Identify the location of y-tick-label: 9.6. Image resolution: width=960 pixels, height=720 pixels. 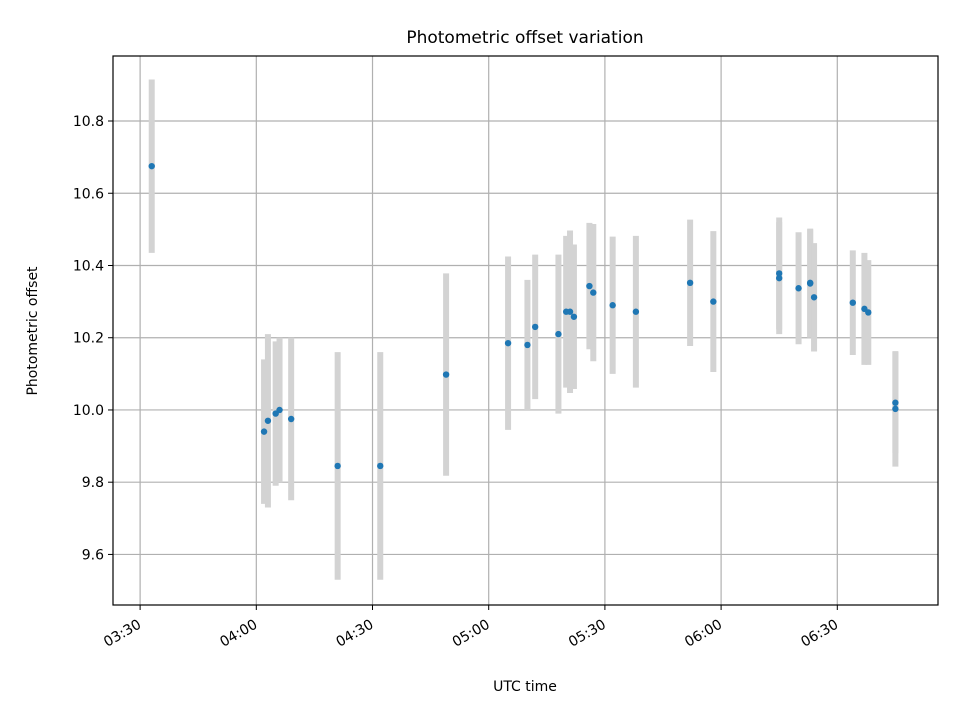
(93, 555).